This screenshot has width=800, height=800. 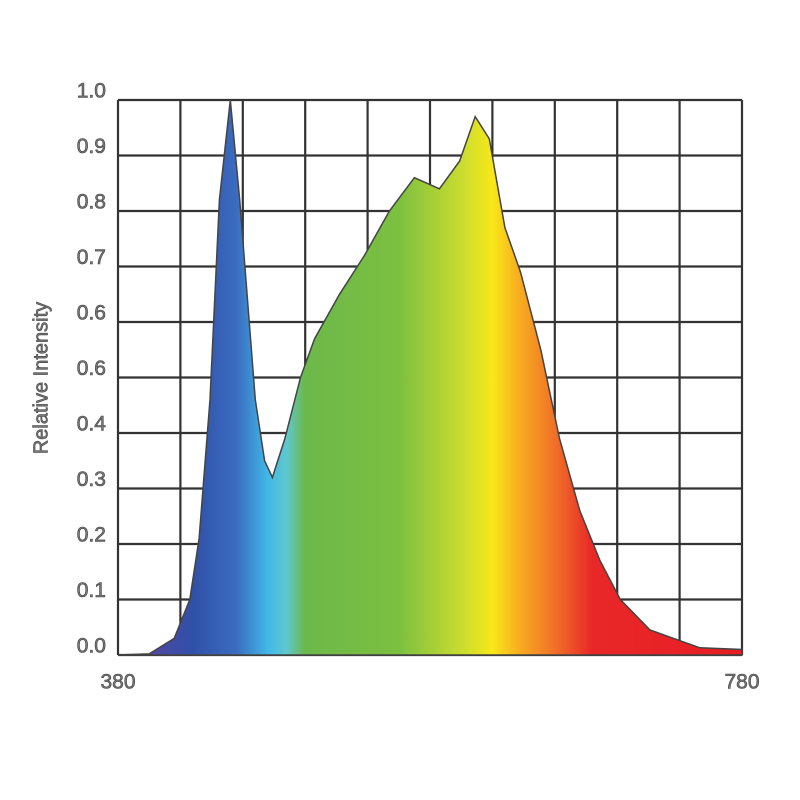 I want to click on x-tick-label: 380, so click(x=117, y=682).